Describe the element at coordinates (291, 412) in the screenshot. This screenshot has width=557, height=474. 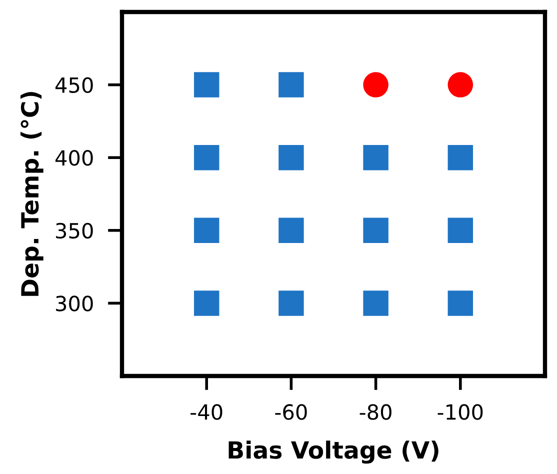
I see `x-tick-label: -60` at that location.